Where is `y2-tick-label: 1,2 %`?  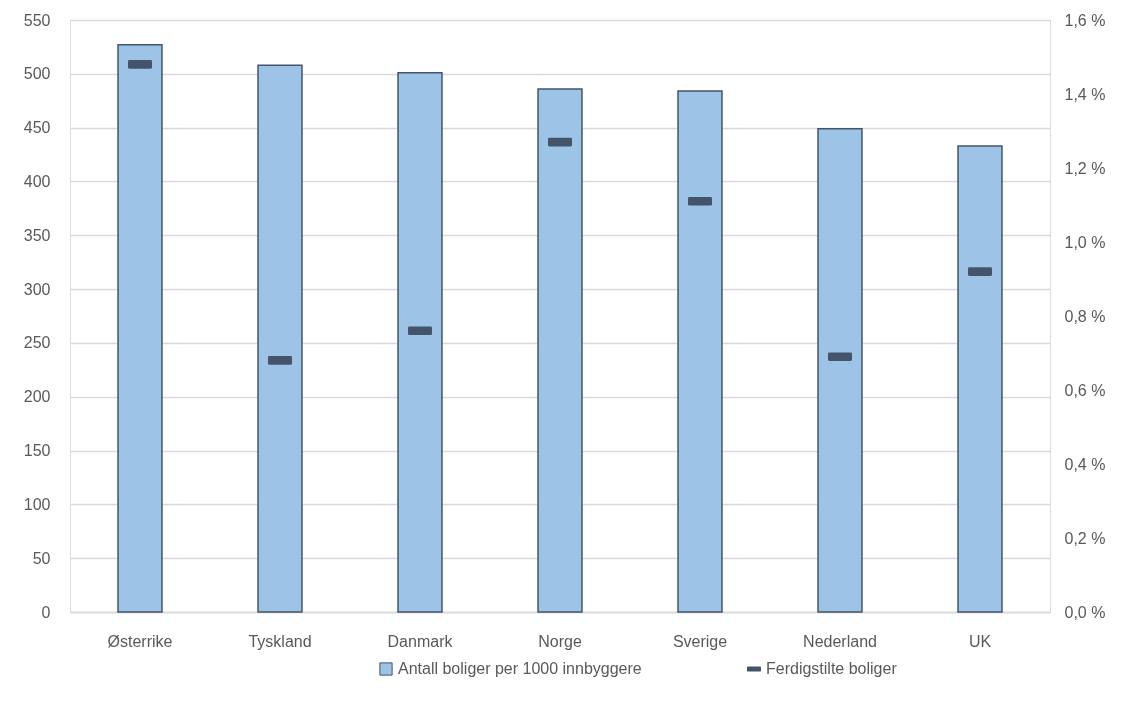
y2-tick-label: 1,2 % is located at coordinates (1085, 168).